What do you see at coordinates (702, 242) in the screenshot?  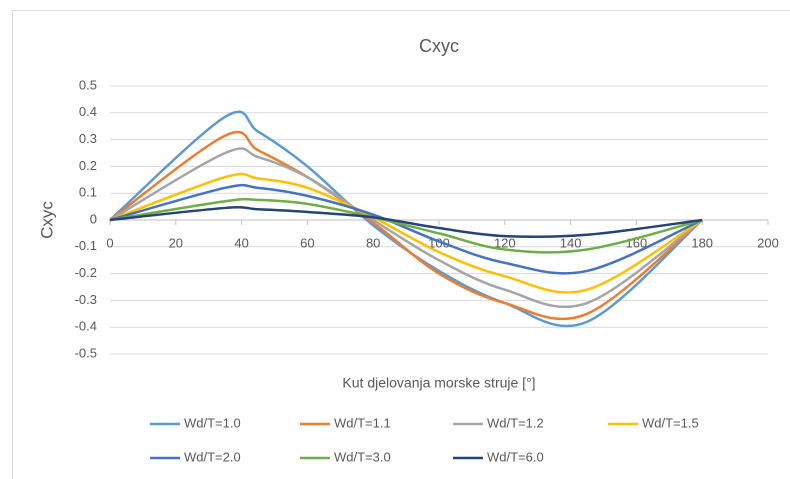 I see `x-tick-label: 180` at bounding box center [702, 242].